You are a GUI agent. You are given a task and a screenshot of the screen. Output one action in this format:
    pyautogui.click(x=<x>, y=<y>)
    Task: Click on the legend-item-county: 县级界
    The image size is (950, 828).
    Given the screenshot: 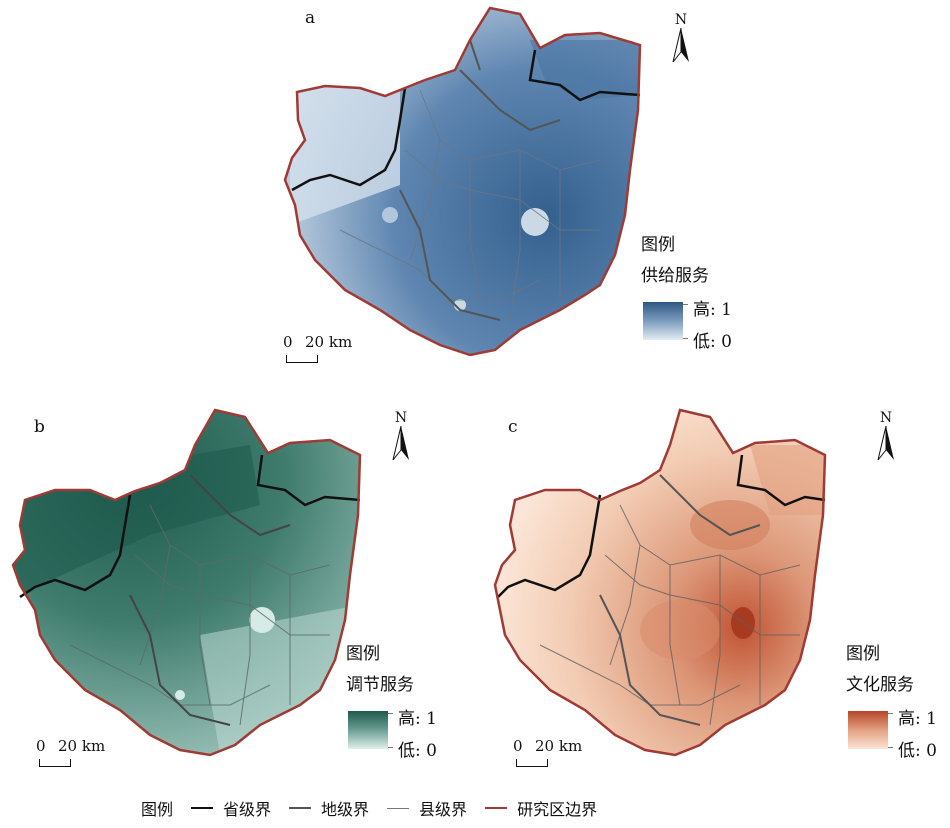 What is the action you would take?
    pyautogui.click(x=427, y=808)
    